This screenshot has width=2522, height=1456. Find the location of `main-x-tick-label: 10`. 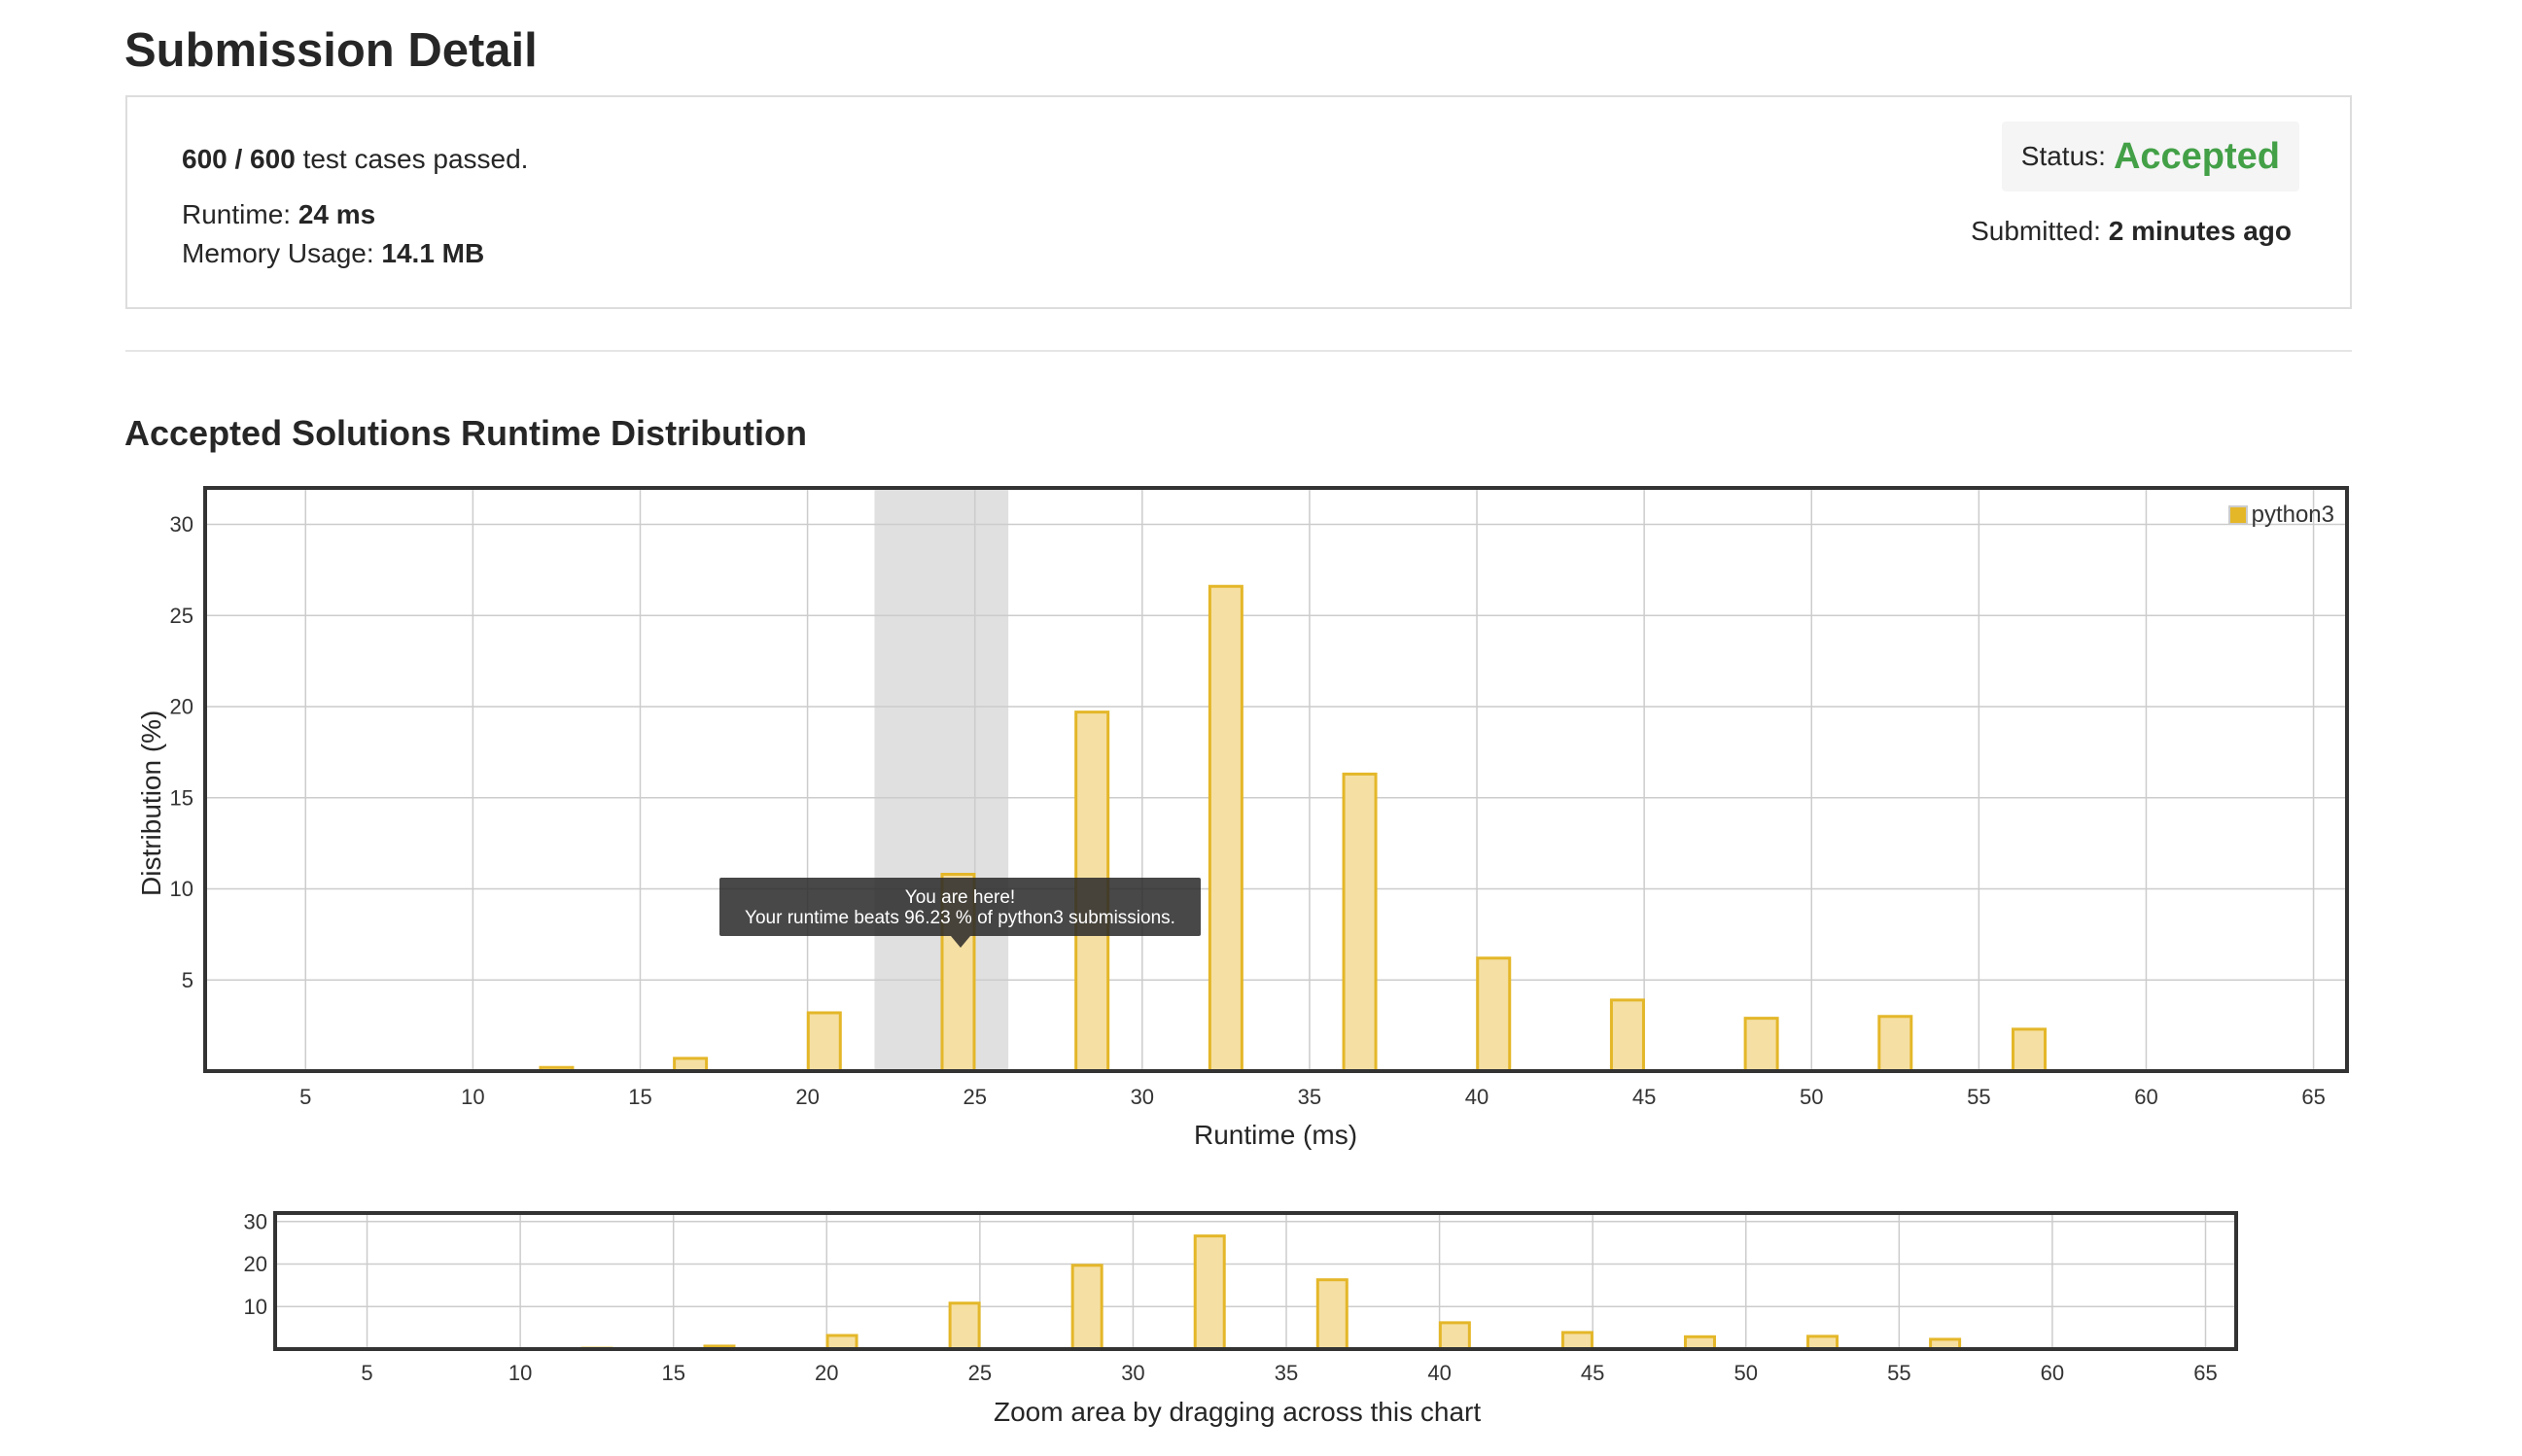

main-x-tick-label: 10 is located at coordinates (472, 1097).